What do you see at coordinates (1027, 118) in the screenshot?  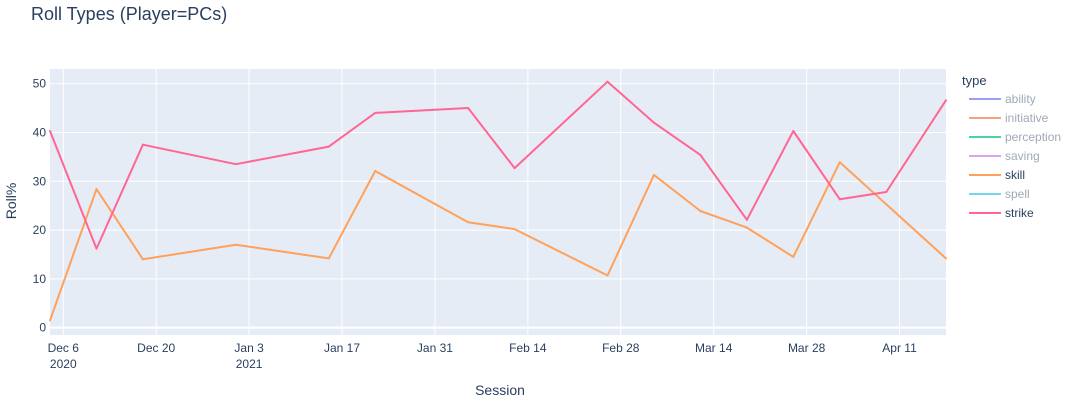 I see `legend-label: initiative` at bounding box center [1027, 118].